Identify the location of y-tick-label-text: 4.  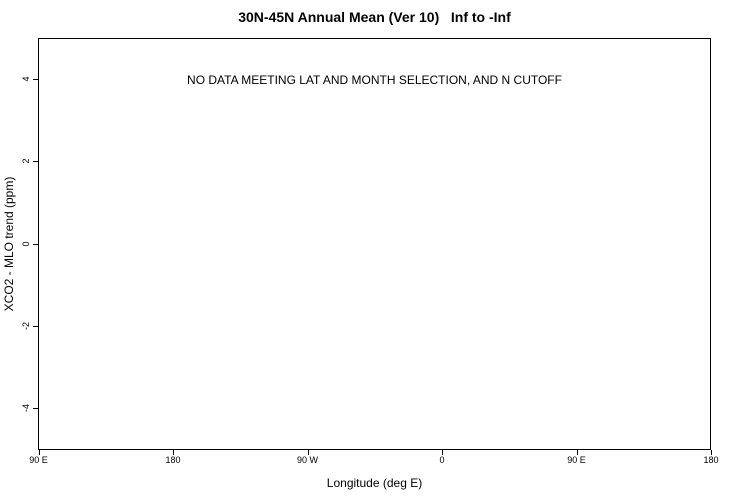
(26, 79).